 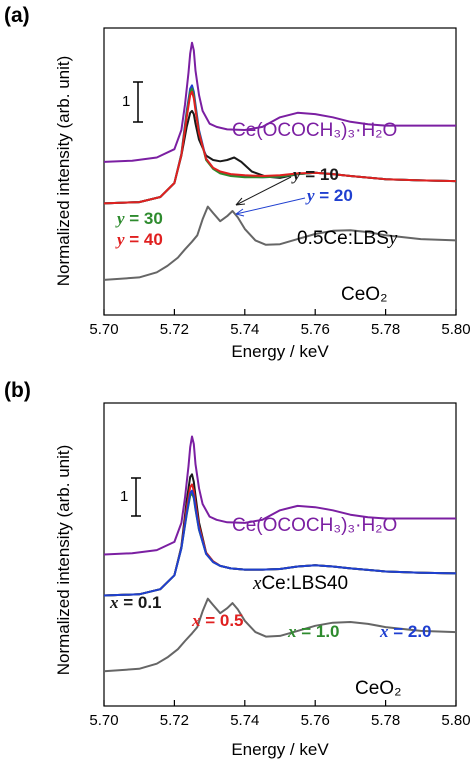 What do you see at coordinates (124, 496) in the screenshot?
I see `panel-b-scale-bar-label: 1` at bounding box center [124, 496].